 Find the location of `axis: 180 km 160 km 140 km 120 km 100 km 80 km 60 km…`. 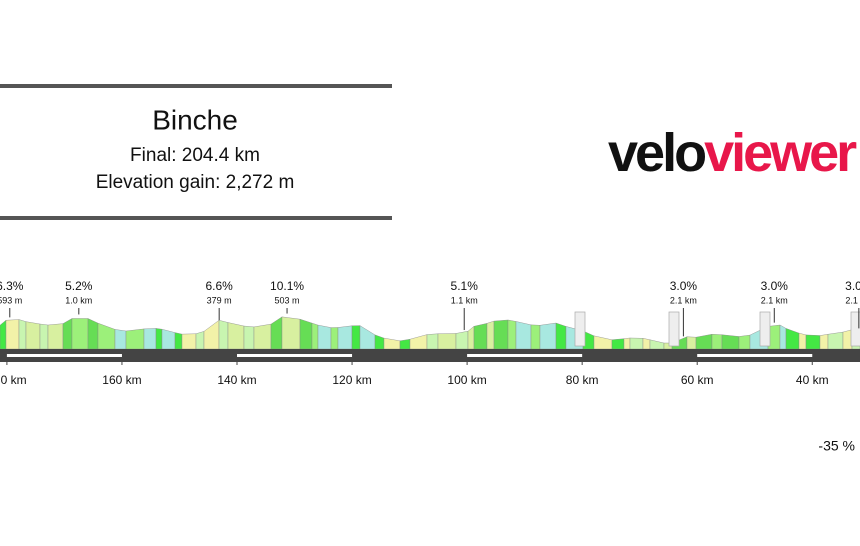

axis: 180 km 160 km 140 km 120 km 100 km 80 km 60 km… is located at coordinates (414, 370).